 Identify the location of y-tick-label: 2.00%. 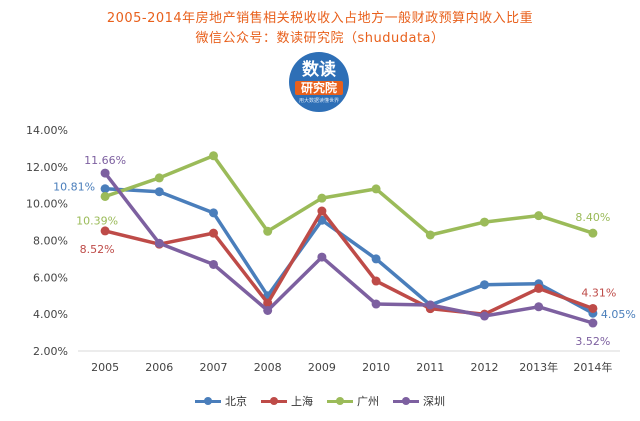
(50, 351).